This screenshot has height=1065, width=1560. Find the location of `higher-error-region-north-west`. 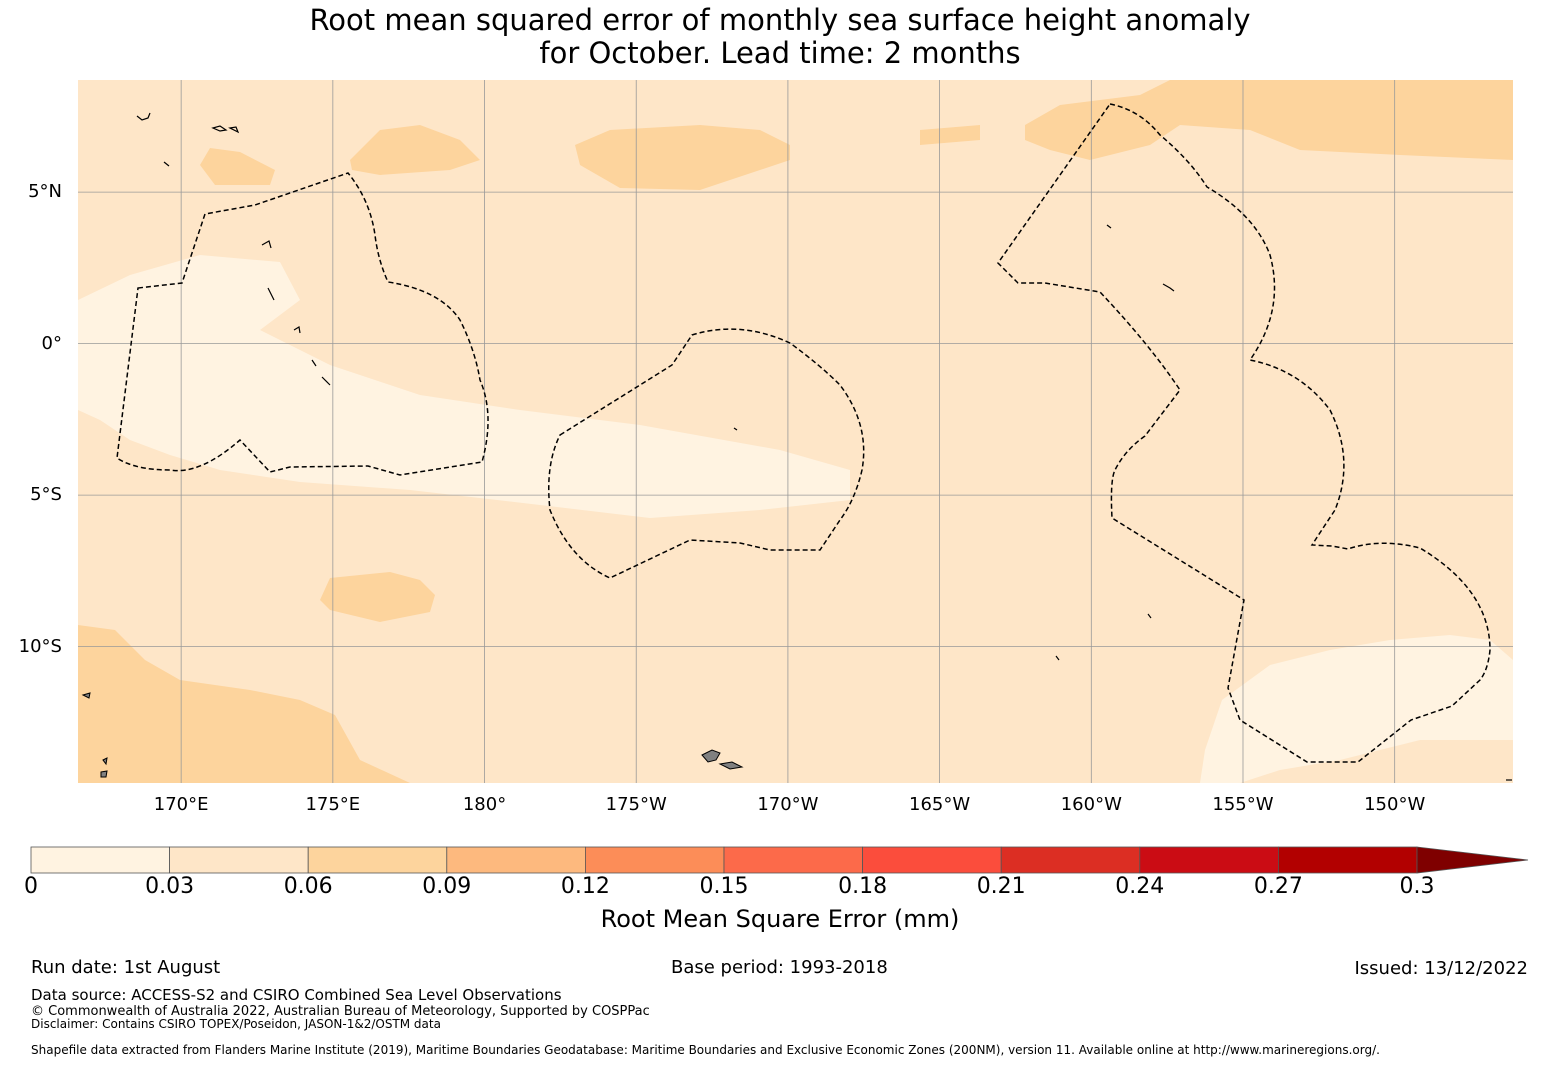

higher-error-region-north-west is located at coordinates (415, 150).